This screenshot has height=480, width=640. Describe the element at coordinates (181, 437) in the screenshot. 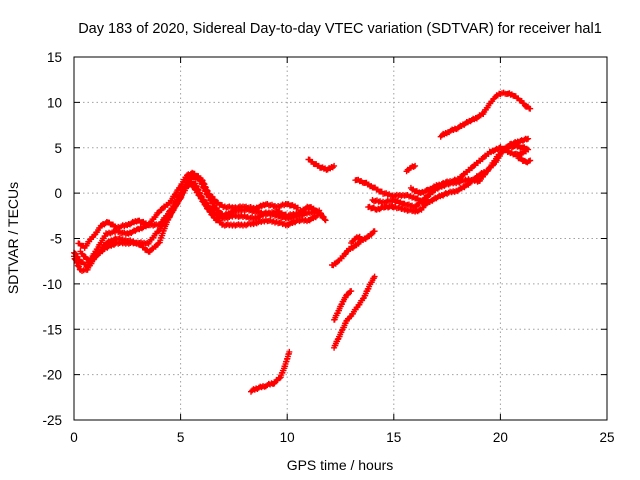

I see `x-tick-label: 5` at that location.